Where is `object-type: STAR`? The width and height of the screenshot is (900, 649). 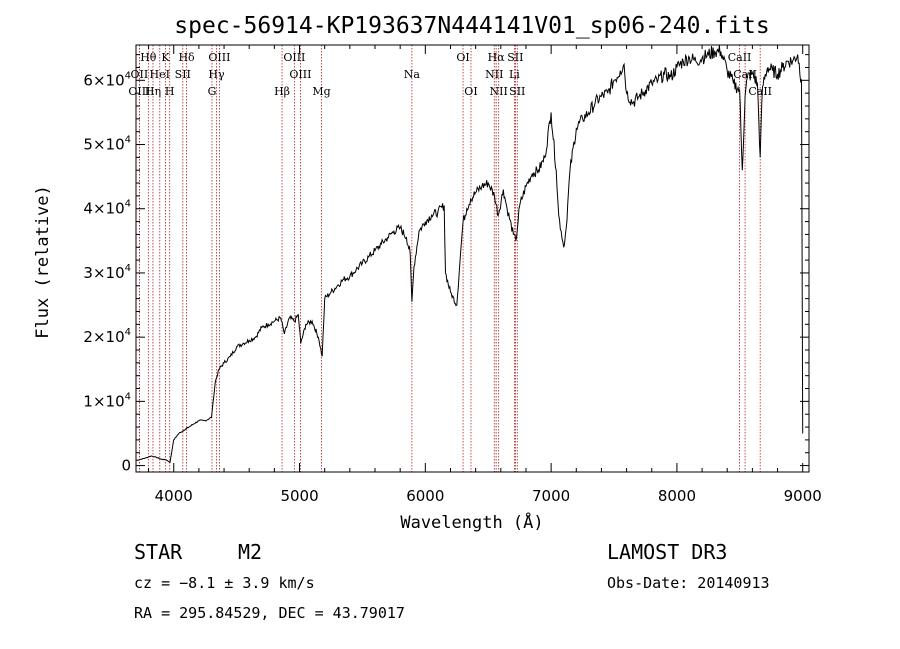 object-type: STAR is located at coordinates (158, 552).